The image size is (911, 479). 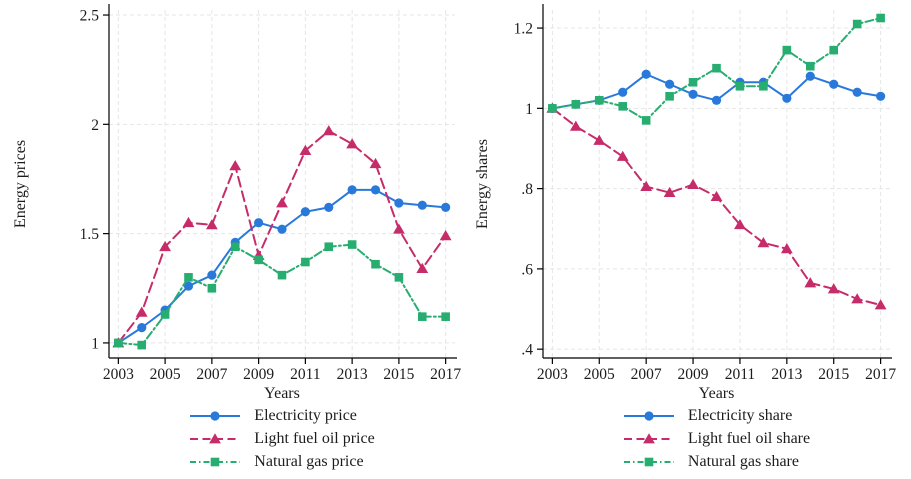 What do you see at coordinates (527, 350) in the screenshot?
I see `y-tick-label: .4` at bounding box center [527, 350].